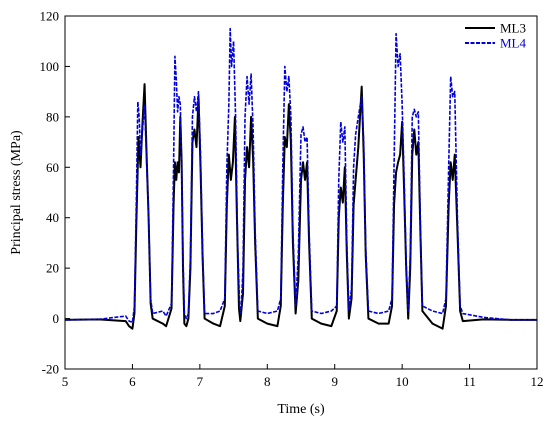  What do you see at coordinates (52, 167) in the screenshot?
I see `y-tick-label: 60` at bounding box center [52, 167].